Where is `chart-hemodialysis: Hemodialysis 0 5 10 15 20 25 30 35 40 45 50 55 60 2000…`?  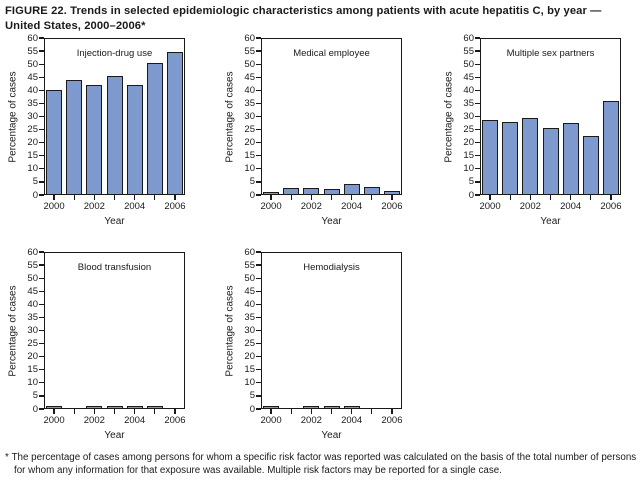 chart-hemodialysis: Hemodialysis 0 5 10 15 20 25 30 35 40 45 50 55 60 2000… is located at coordinates (322, 353).